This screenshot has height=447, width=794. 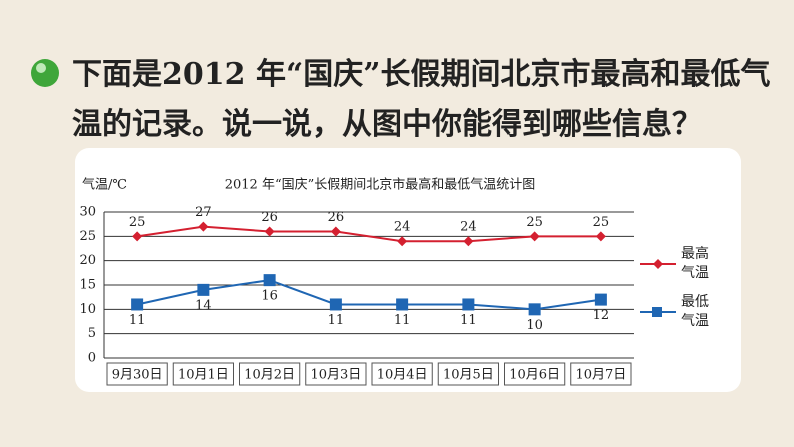 What do you see at coordinates (203, 212) in the screenshot?
I see `data-label: 27` at bounding box center [203, 212].